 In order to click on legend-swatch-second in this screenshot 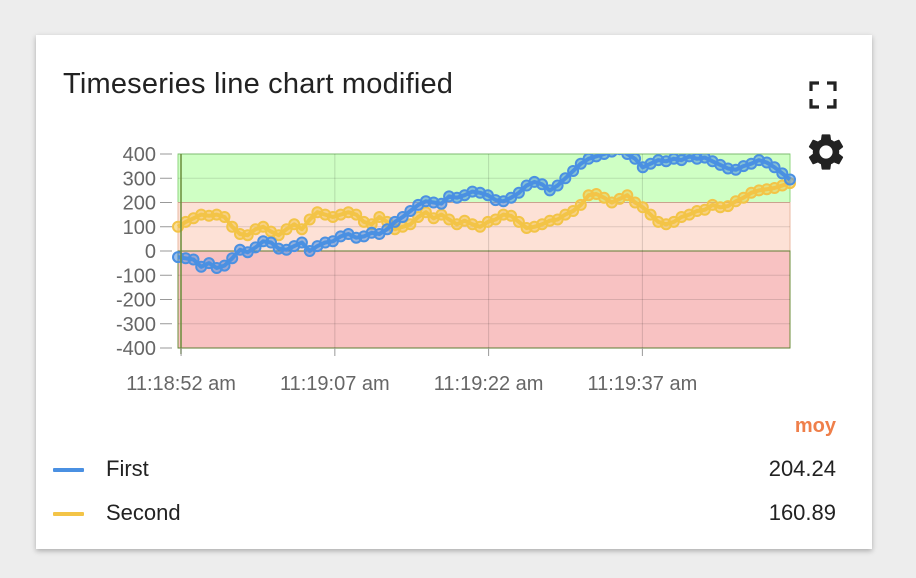, I will do `click(68, 514)`.